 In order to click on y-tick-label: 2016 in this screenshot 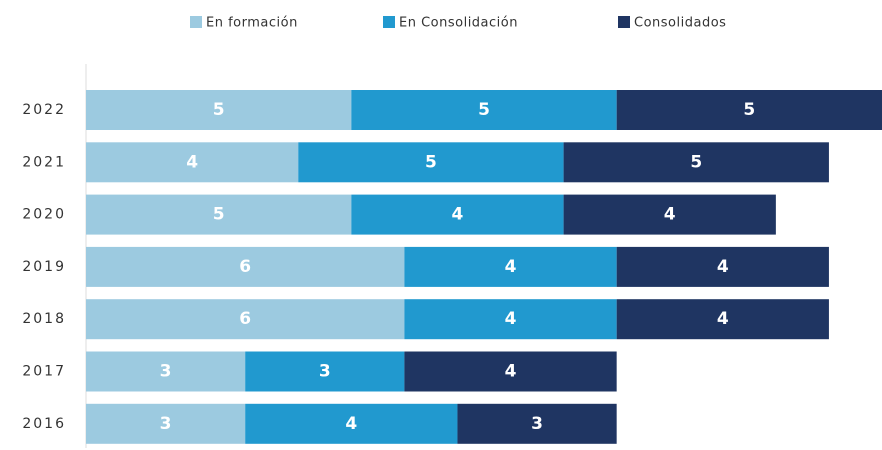, I will do `click(44, 424)`.